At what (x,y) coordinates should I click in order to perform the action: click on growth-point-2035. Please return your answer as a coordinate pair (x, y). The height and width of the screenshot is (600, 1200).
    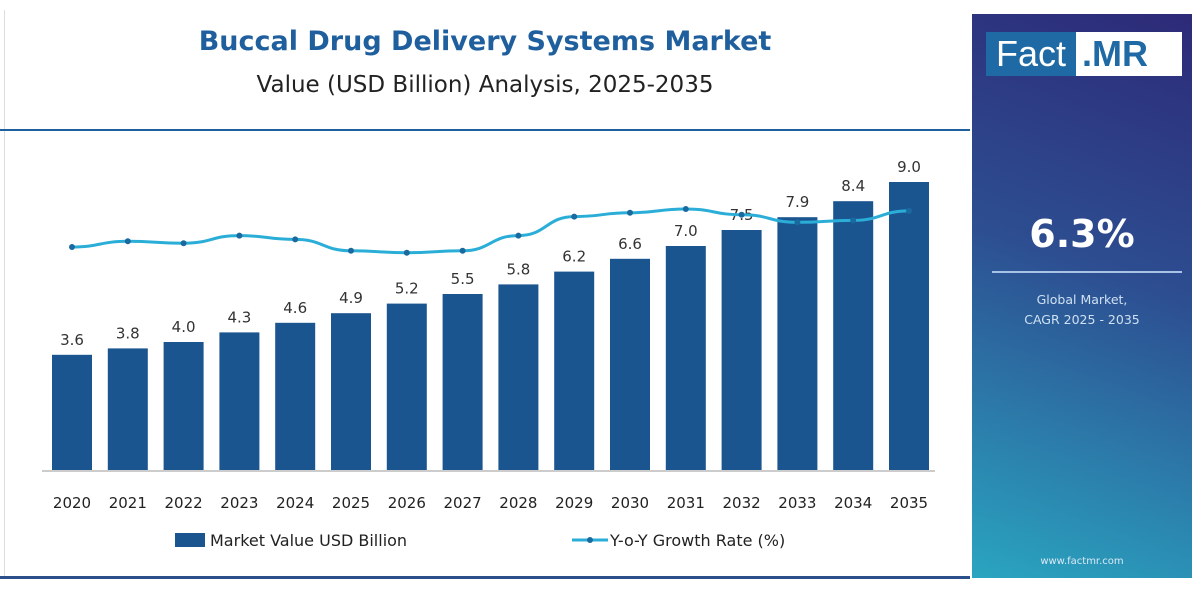
    Looking at the image, I should click on (909, 210).